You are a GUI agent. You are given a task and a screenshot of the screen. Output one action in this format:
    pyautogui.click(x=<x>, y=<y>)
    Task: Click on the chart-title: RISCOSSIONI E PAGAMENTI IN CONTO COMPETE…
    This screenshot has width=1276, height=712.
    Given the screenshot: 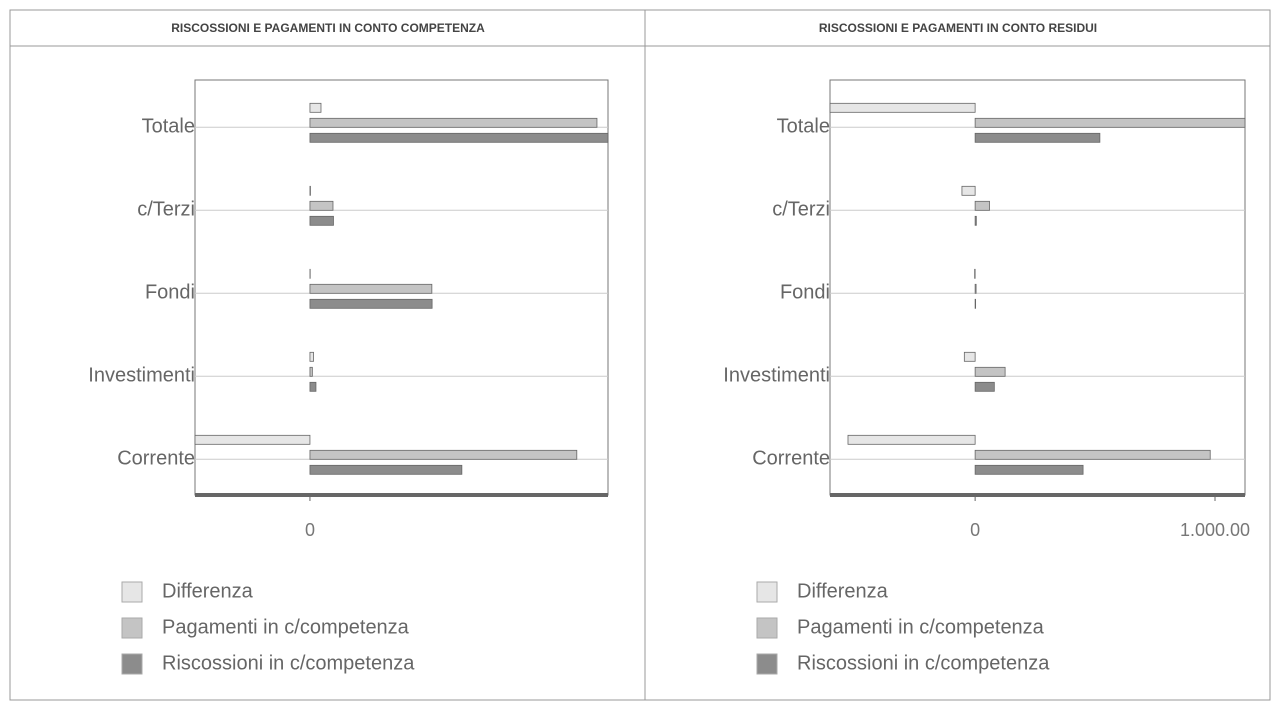 What is the action you would take?
    pyautogui.click(x=328, y=28)
    